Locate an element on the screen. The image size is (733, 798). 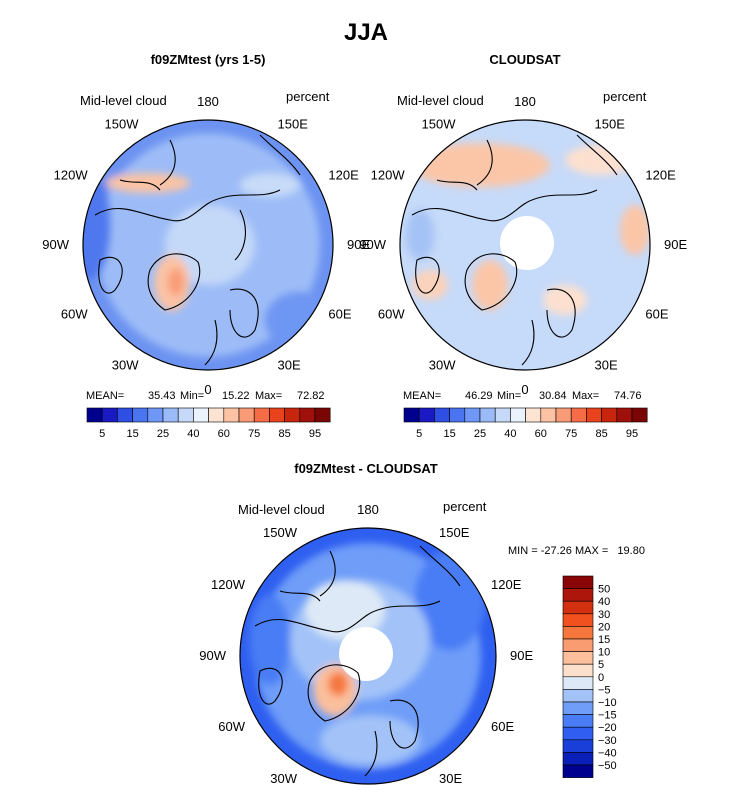
panel-model-lon-label-150e: 150E is located at coordinates (293, 124).